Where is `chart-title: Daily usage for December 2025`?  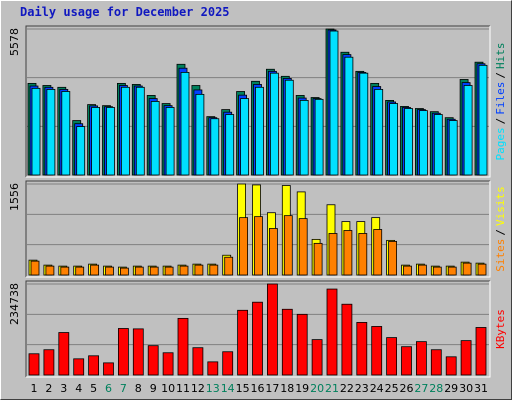
chart-title: Daily usage for December 2025 is located at coordinates (125, 12).